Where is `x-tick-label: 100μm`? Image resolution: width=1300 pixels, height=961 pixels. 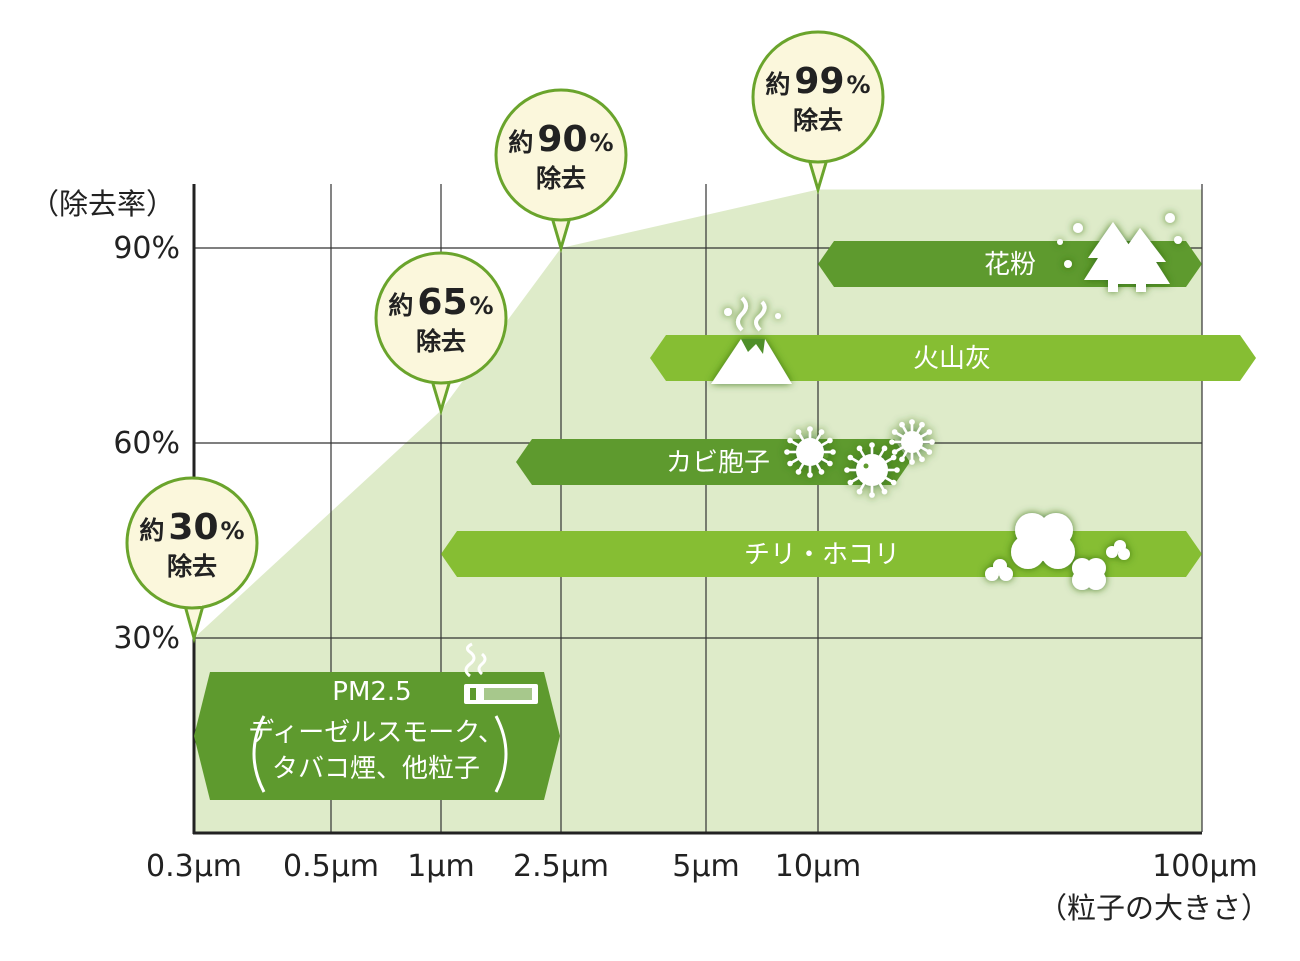 x-tick-label: 100μm is located at coordinates (1205, 866).